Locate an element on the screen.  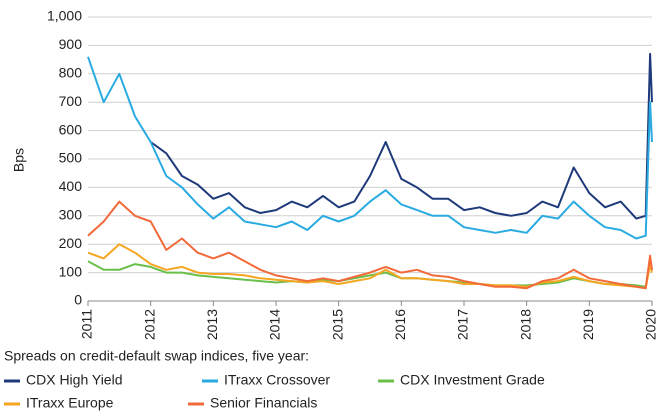
y-axis-label: Bps is located at coordinates (19, 160).